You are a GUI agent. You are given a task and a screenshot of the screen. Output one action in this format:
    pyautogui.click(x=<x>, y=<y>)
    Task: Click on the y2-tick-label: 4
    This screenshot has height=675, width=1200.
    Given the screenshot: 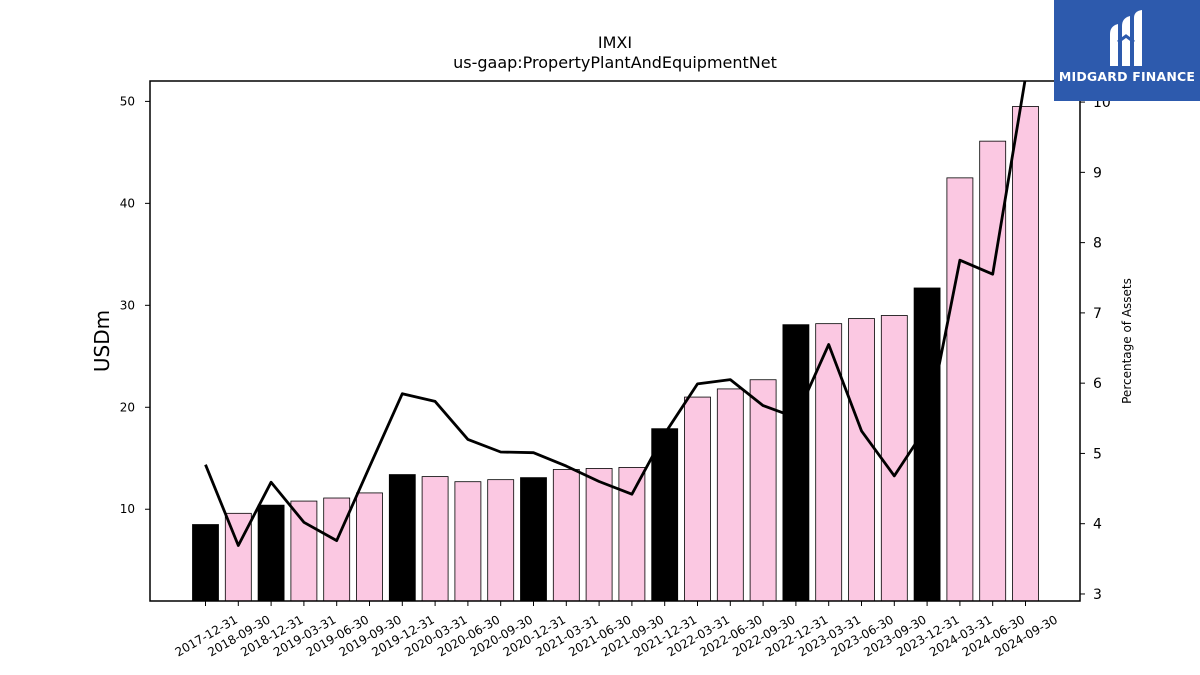 What is the action you would take?
    pyautogui.click(x=1097, y=525)
    